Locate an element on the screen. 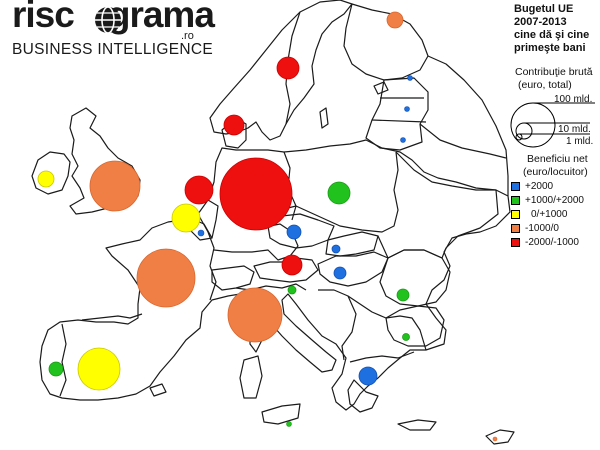 The height and width of the screenshot is (450, 600). estonia-bubble is located at coordinates (410, 78).